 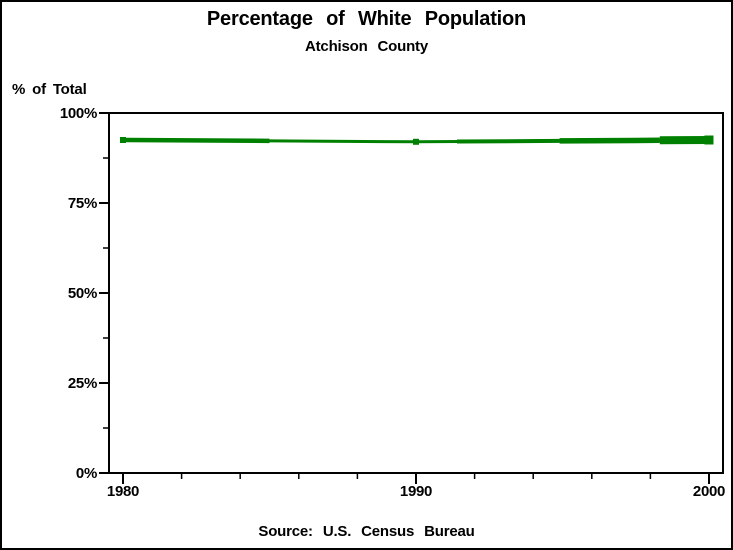 I want to click on x-tick-label: 2000, so click(x=709, y=491).